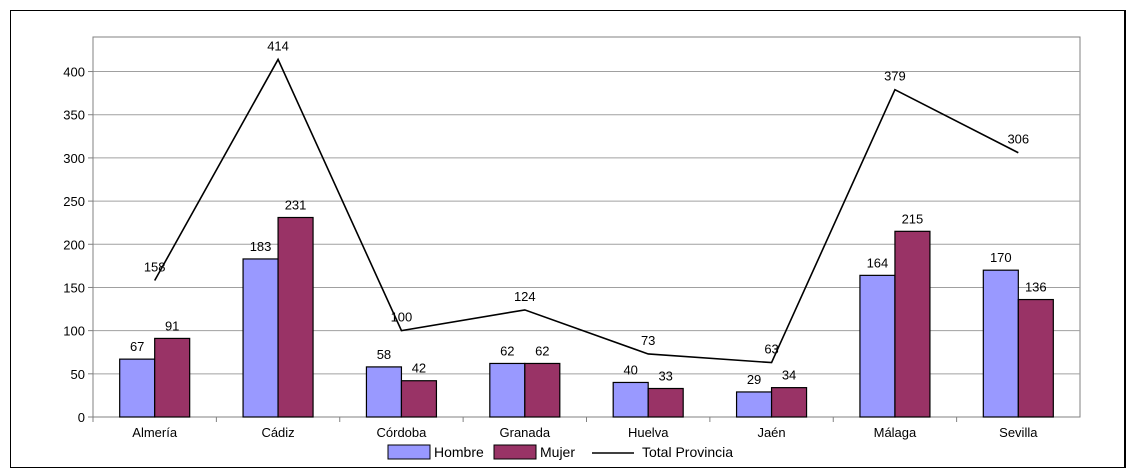 This screenshot has width=1130, height=470. Describe the element at coordinates (789, 375) in the screenshot. I see `data-label: 34` at that location.